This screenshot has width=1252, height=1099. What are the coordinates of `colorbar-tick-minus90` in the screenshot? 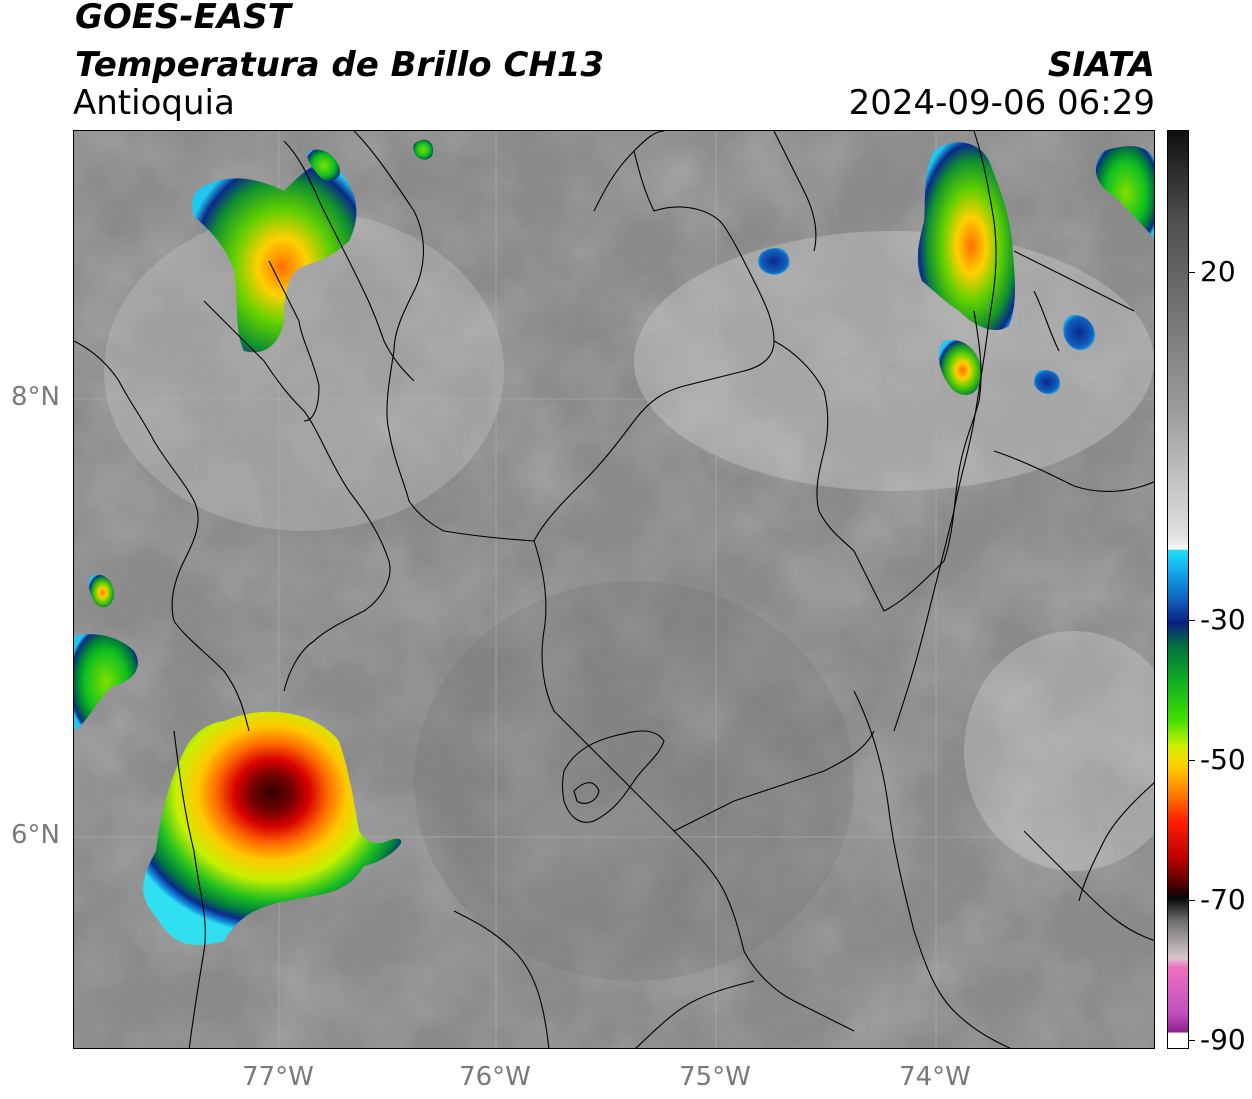 It's located at (1192, 1040).